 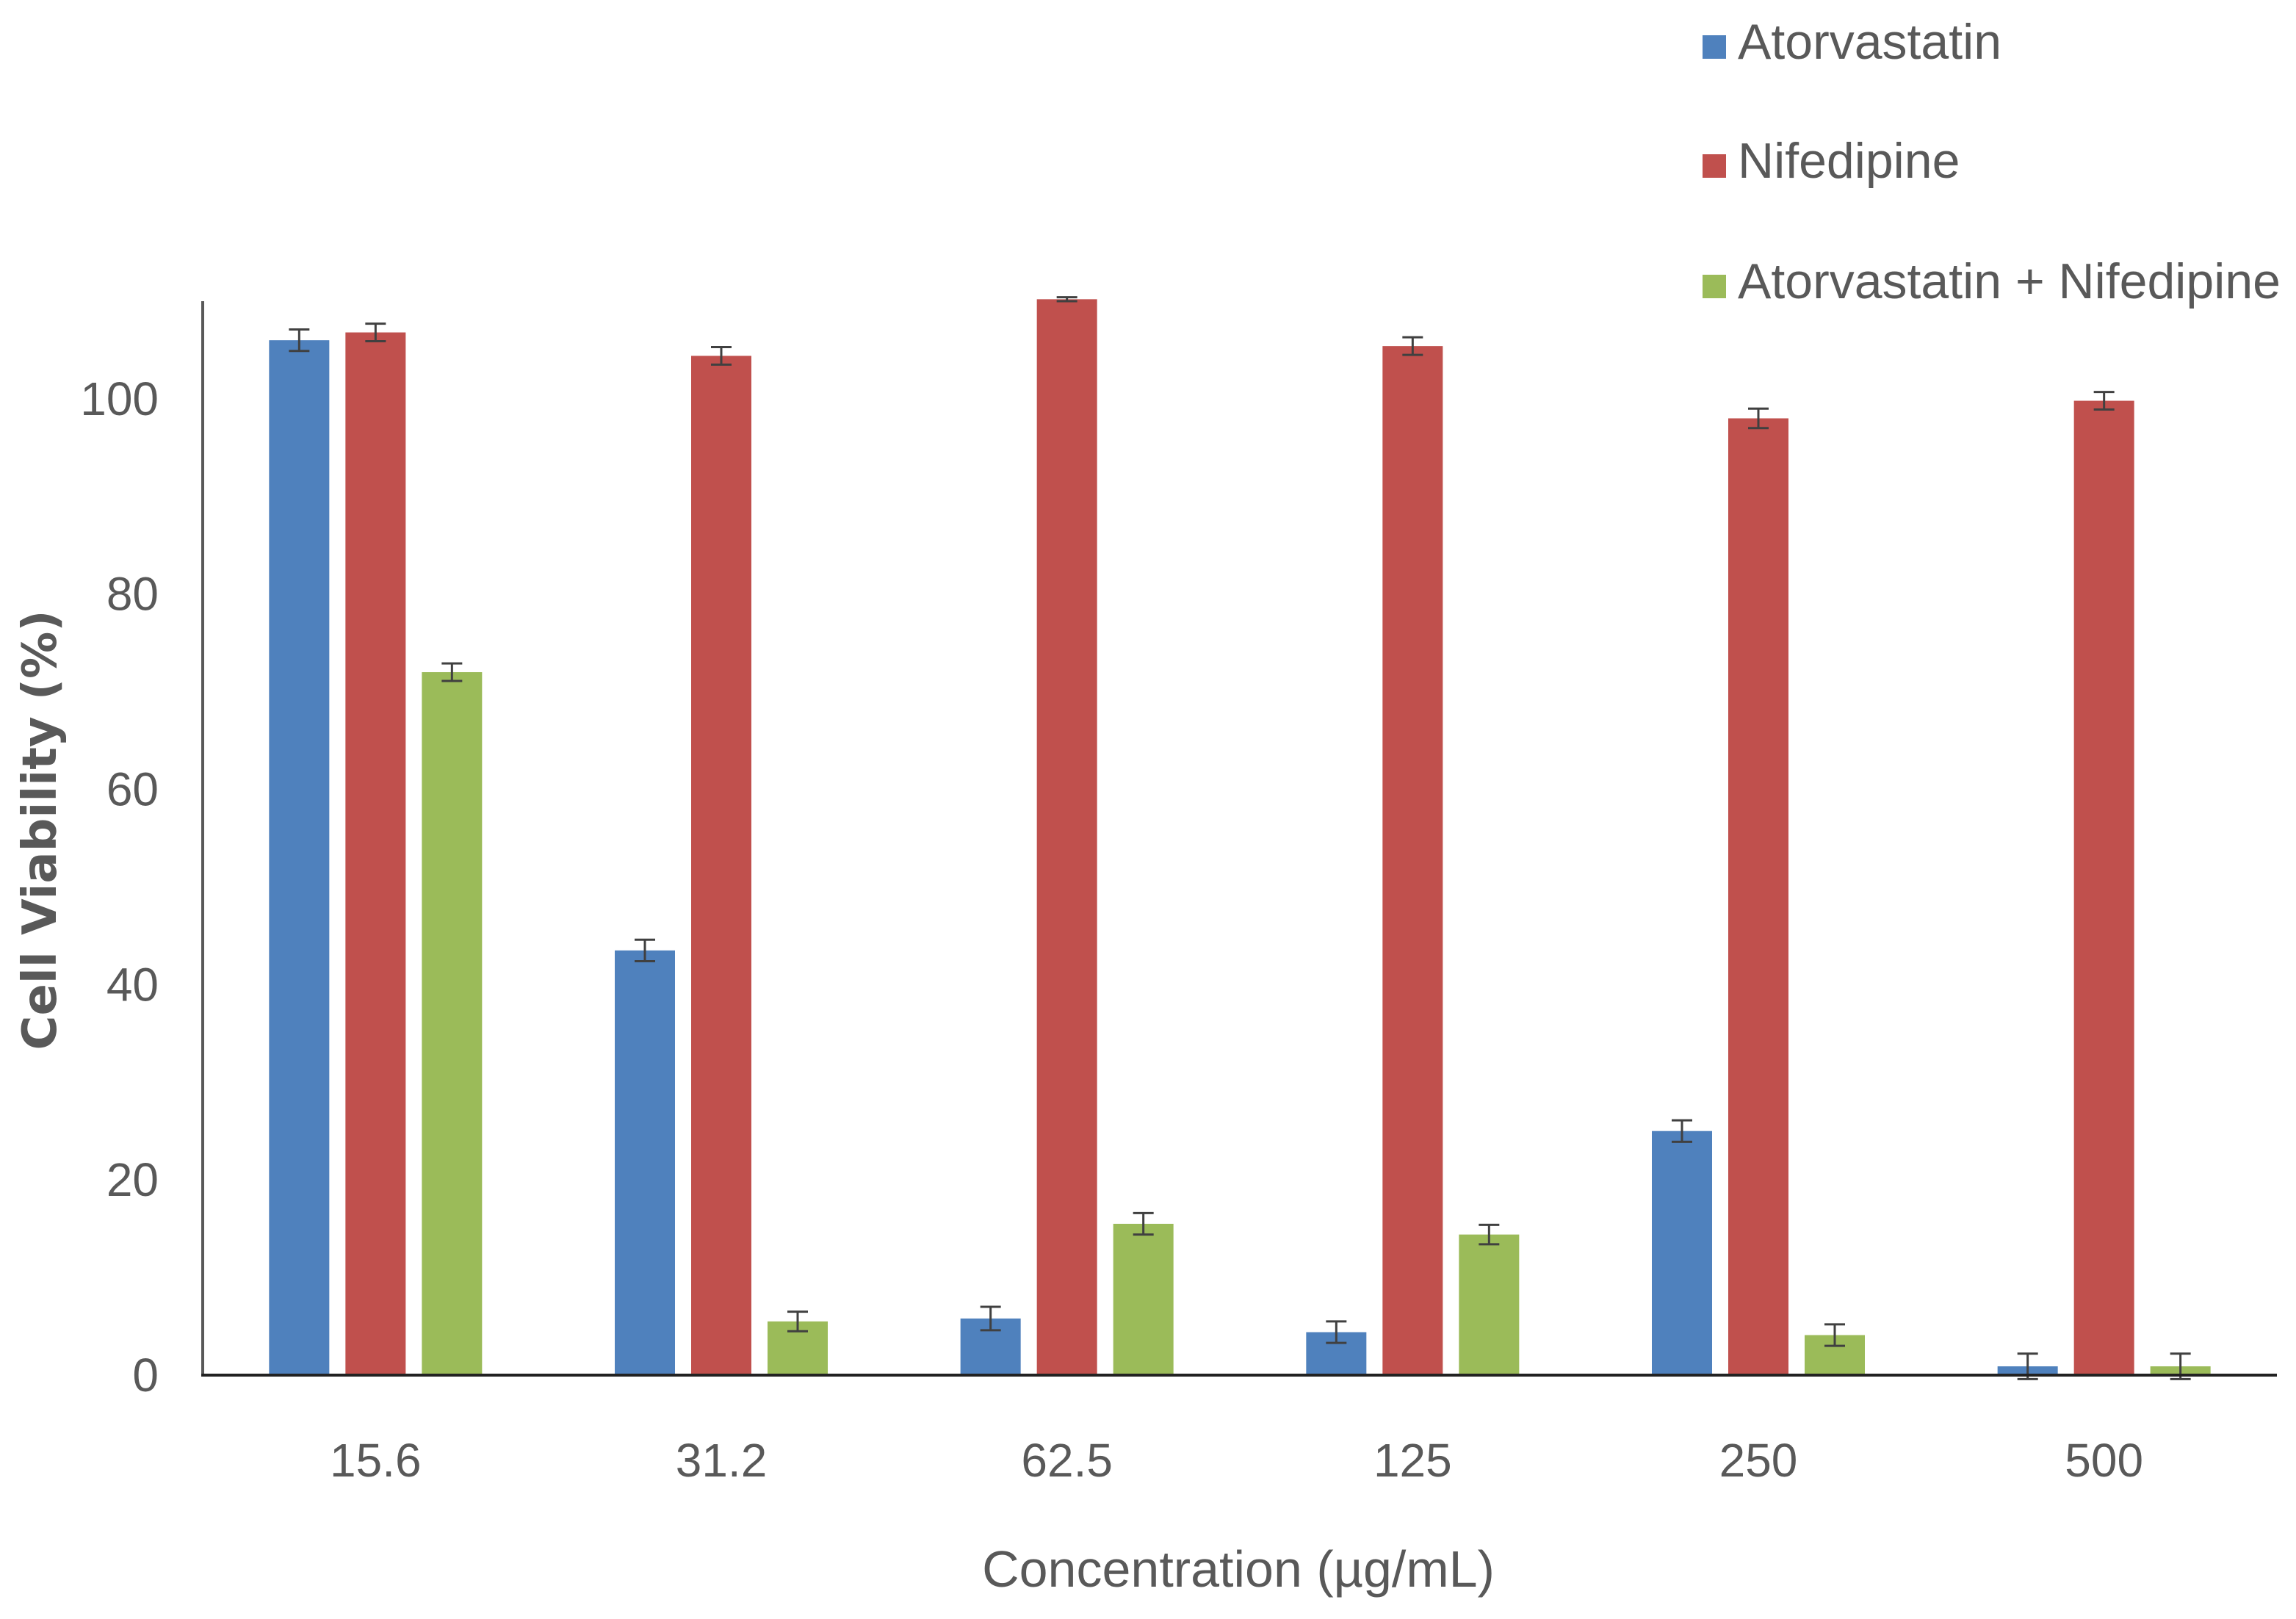 What do you see at coordinates (376, 1460) in the screenshot?
I see `x-tick-label: 15.6` at bounding box center [376, 1460].